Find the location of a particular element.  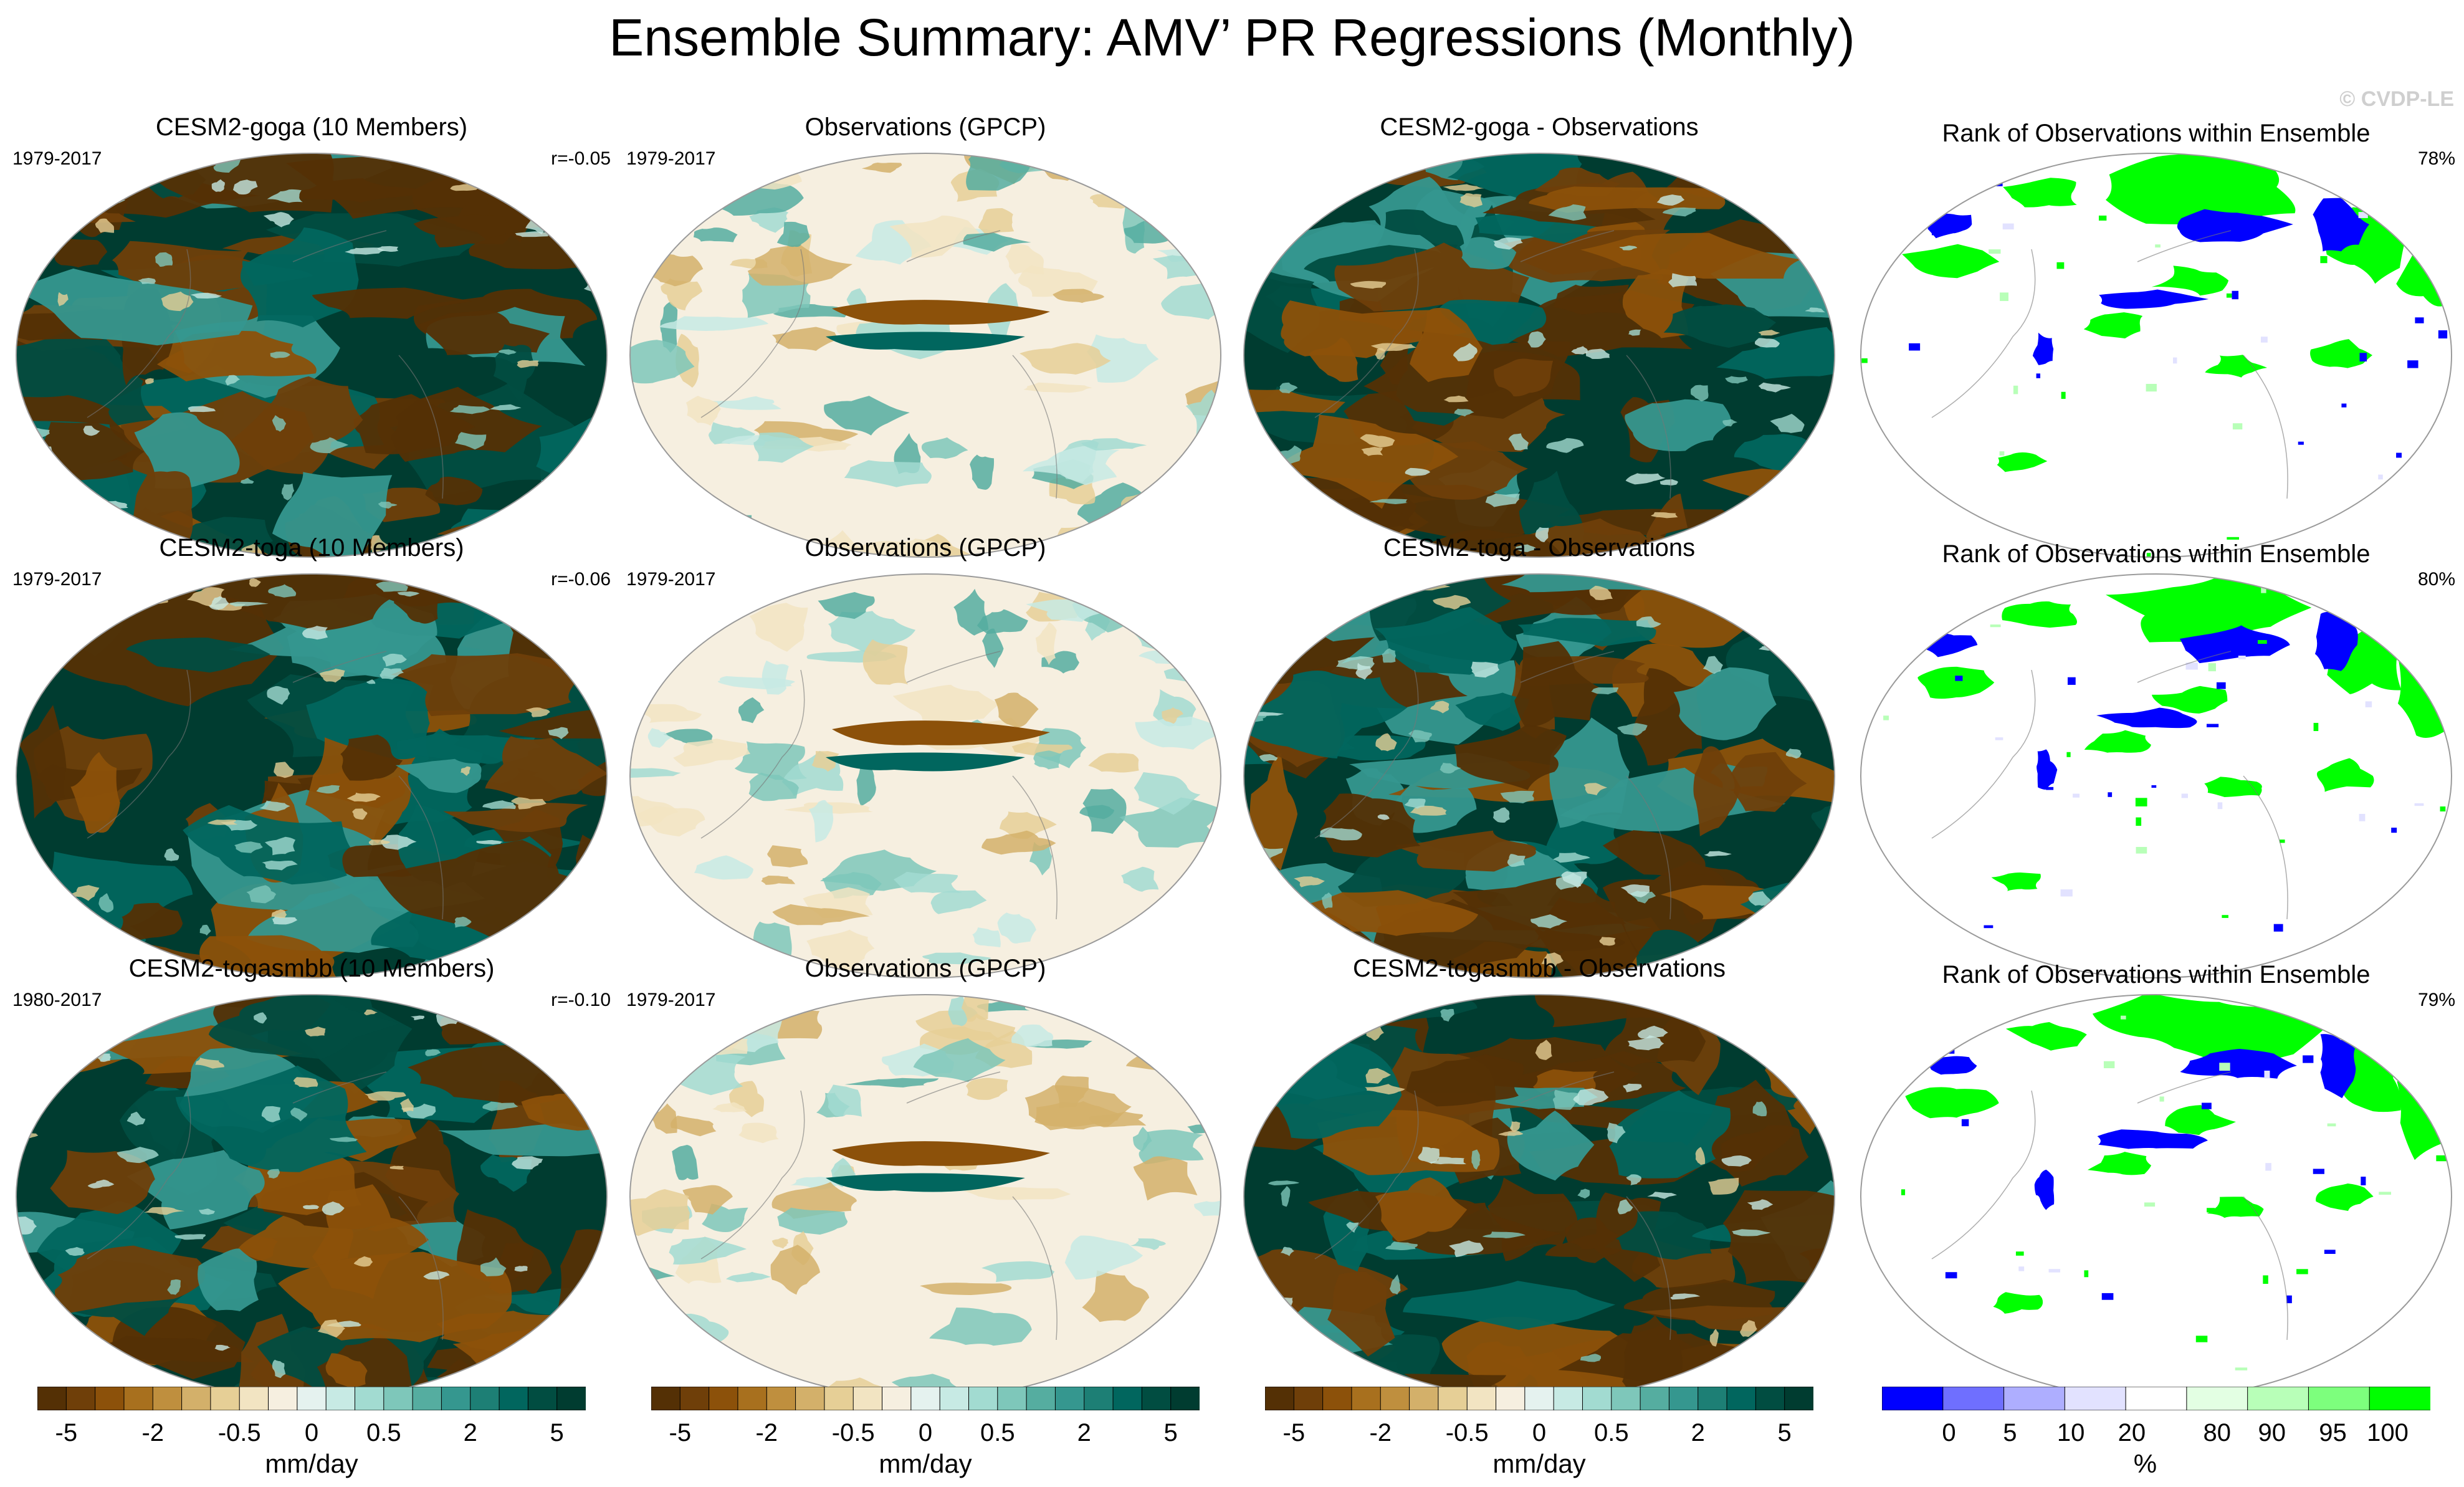

map-background is located at coordinates (925, 776).